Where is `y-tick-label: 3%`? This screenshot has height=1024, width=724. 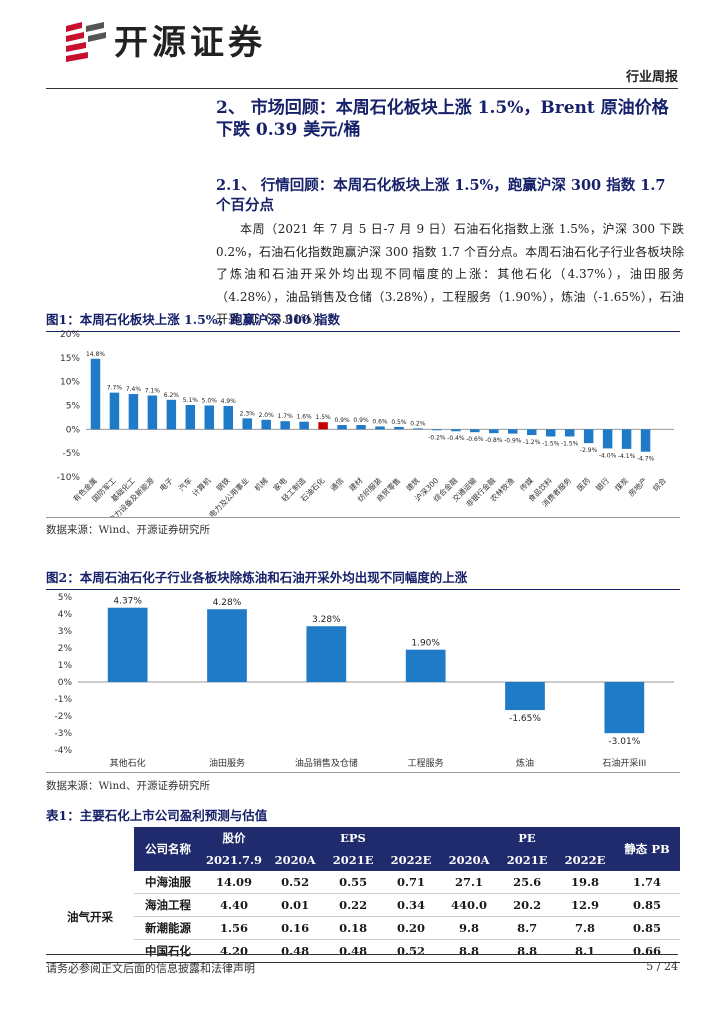
y-tick-label: 3% is located at coordinates (65, 632).